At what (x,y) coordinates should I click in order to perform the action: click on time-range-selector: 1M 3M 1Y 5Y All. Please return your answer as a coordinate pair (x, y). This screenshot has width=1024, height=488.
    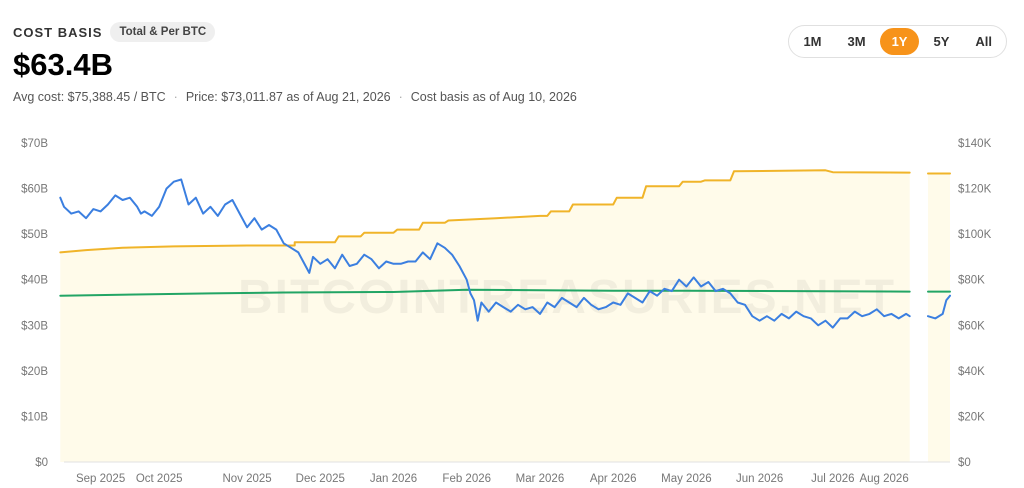
    Looking at the image, I should click on (897, 41).